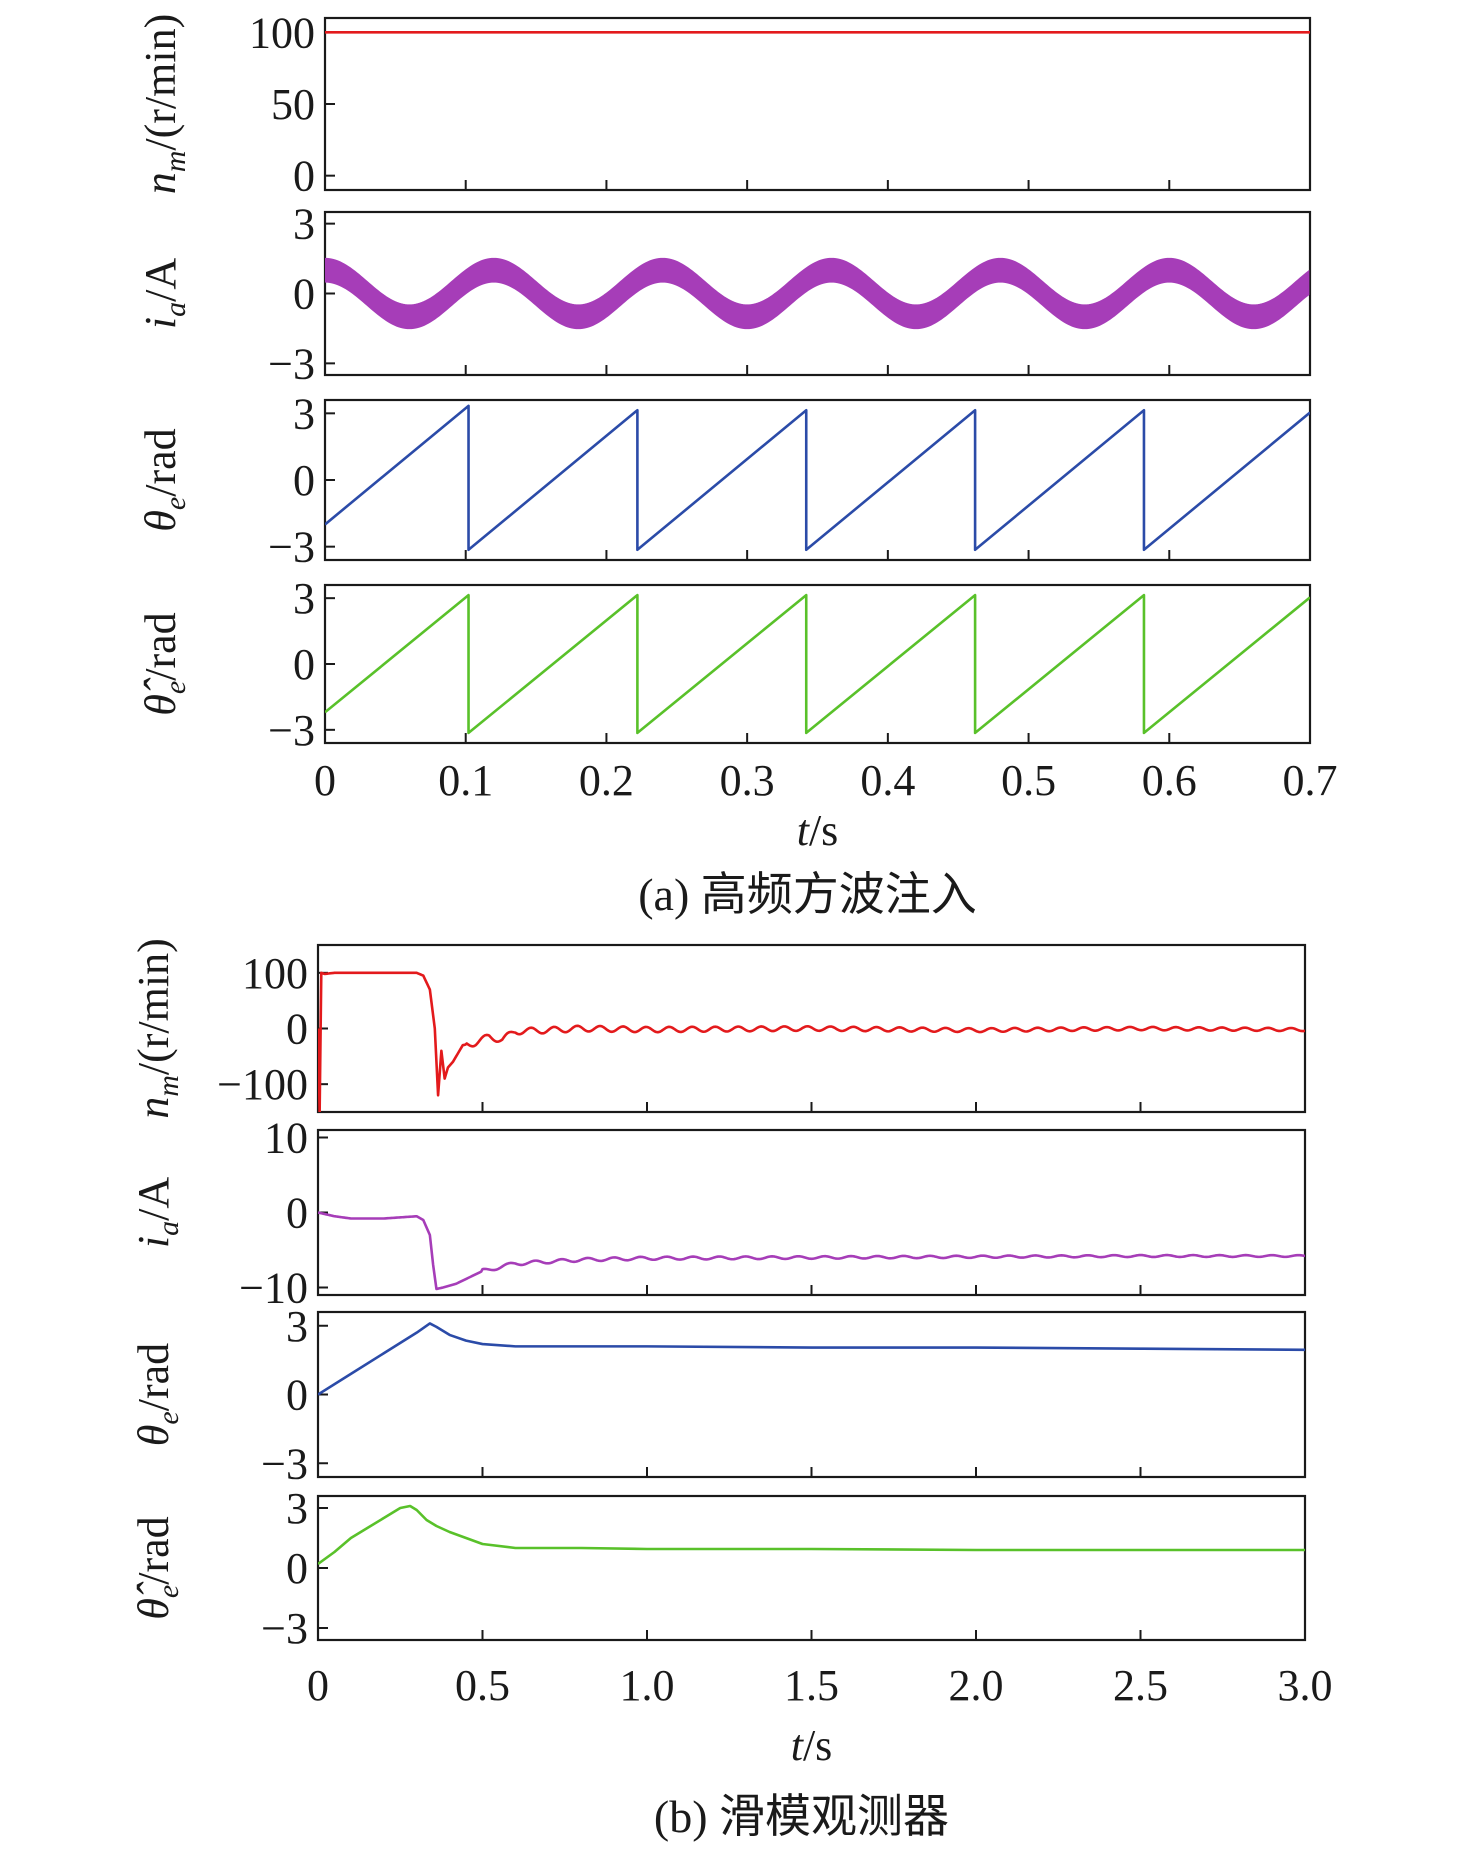 The width and height of the screenshot is (1476, 1852). I want to click on subplot-1: 100 0 −100 nm/(r/min), so click(717, 1028).